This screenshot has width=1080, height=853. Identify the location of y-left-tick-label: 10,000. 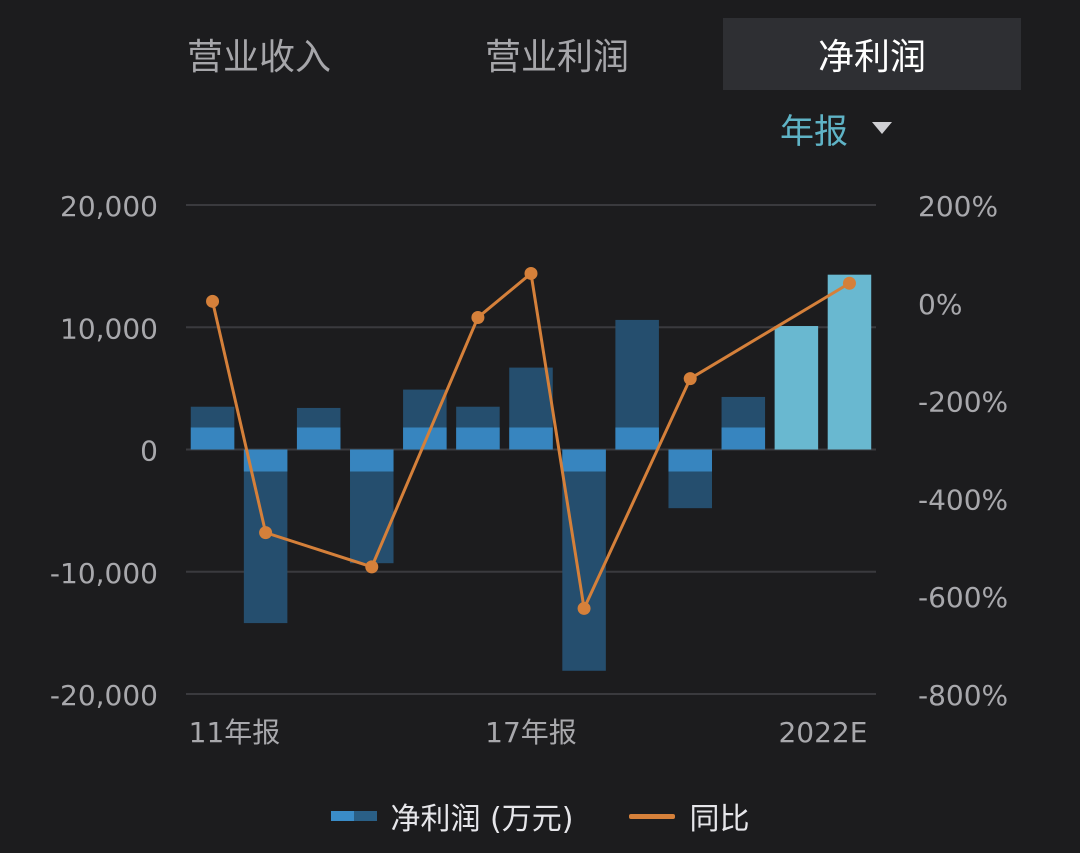
(109, 328).